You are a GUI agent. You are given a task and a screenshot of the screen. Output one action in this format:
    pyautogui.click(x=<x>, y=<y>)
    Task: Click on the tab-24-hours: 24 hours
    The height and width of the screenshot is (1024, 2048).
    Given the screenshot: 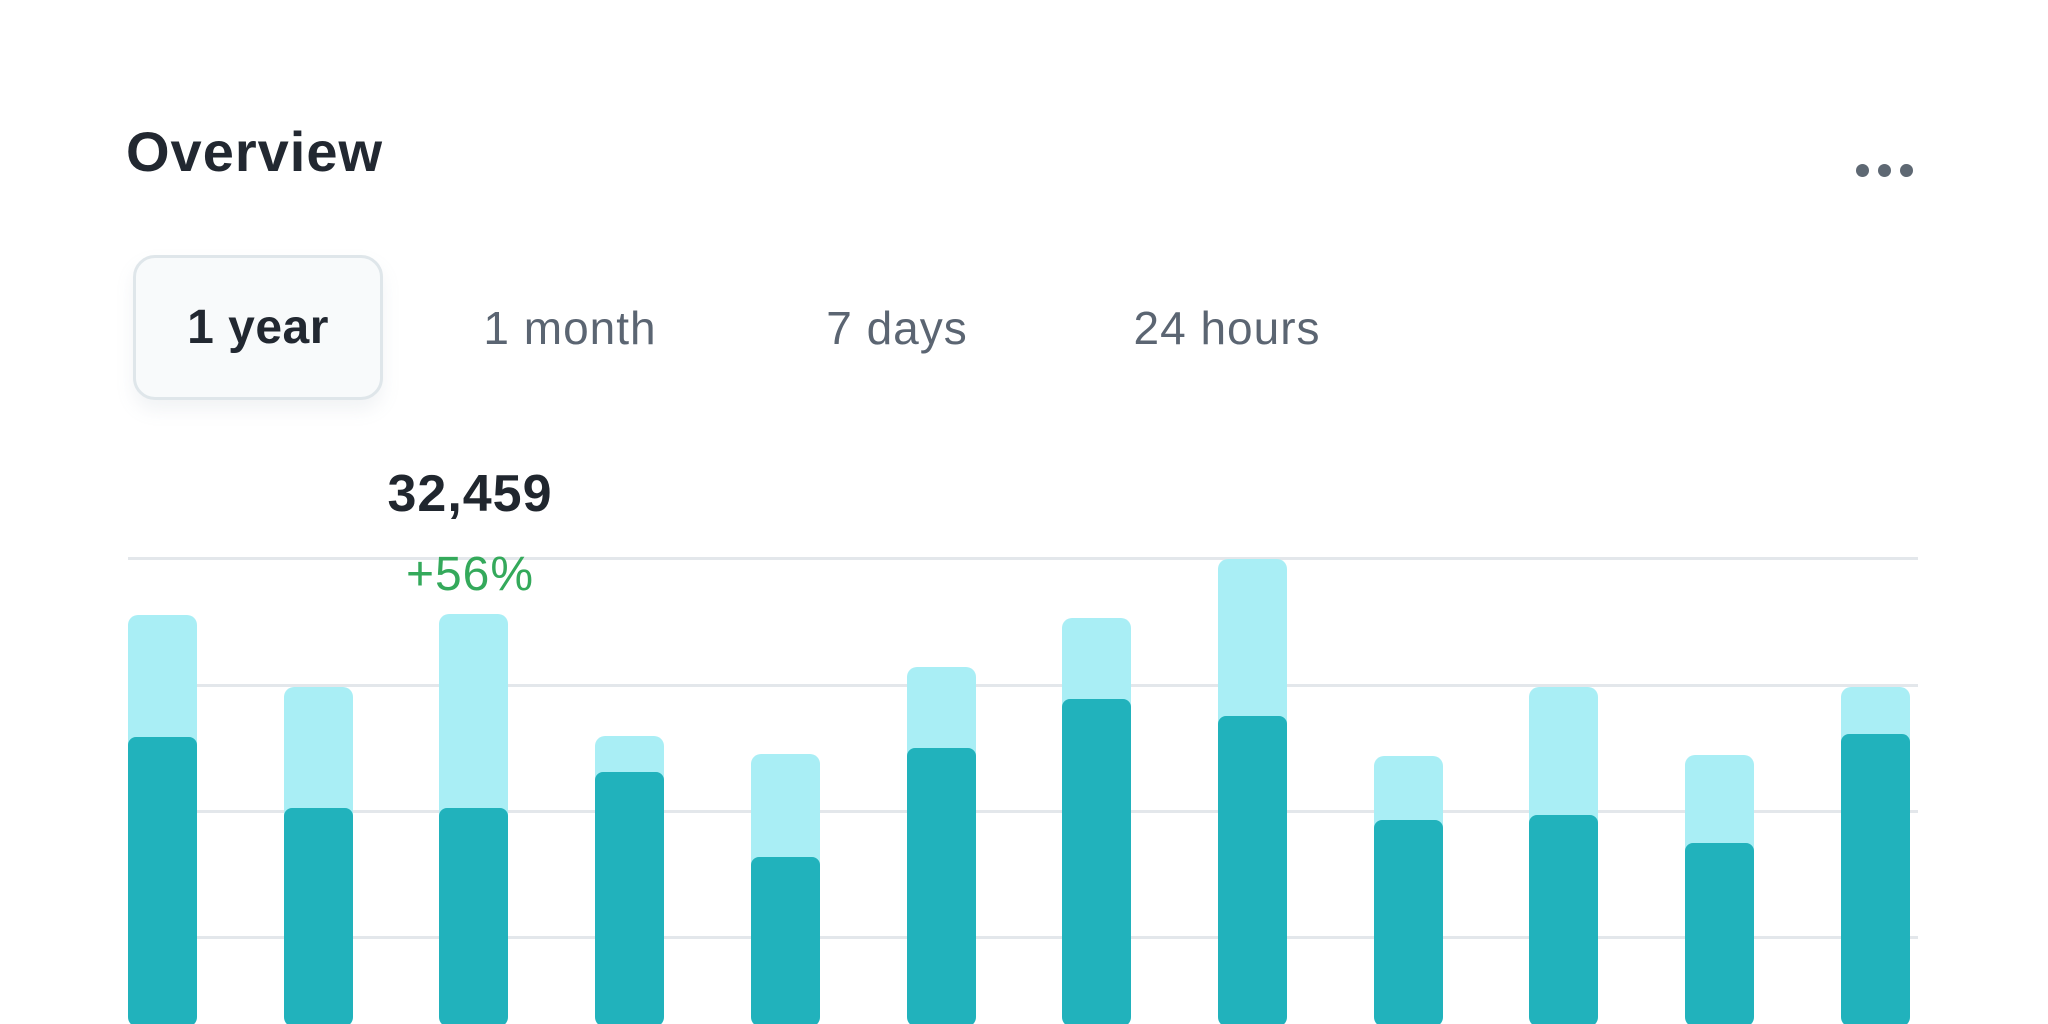 What is the action you would take?
    pyautogui.click(x=1226, y=327)
    